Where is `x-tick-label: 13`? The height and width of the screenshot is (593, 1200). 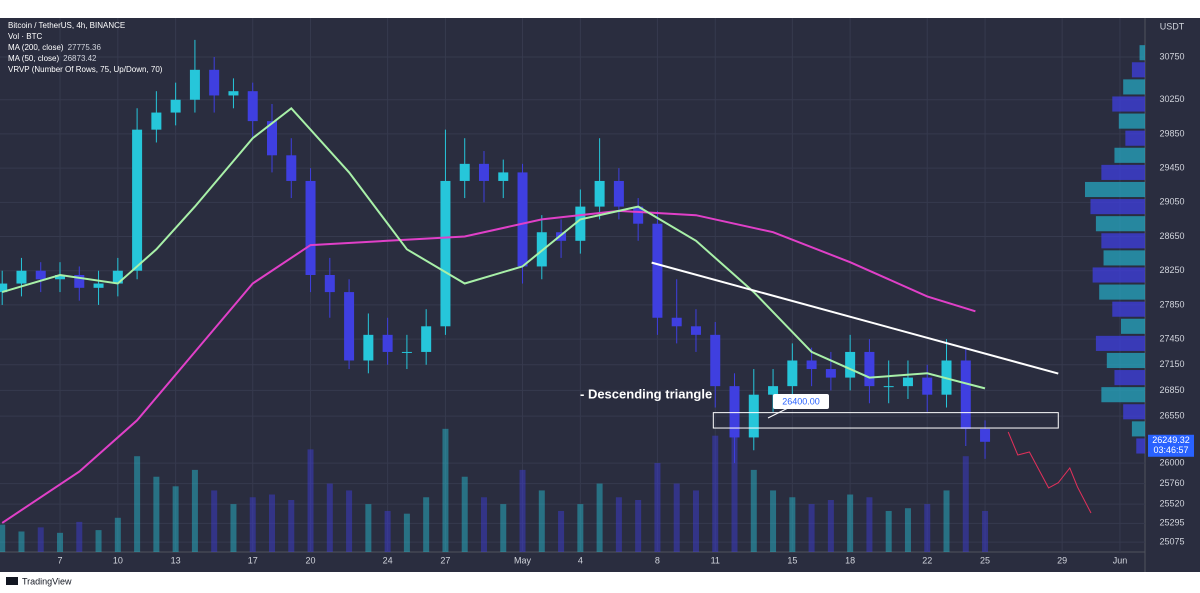
x-tick-label: 13 is located at coordinates (176, 560).